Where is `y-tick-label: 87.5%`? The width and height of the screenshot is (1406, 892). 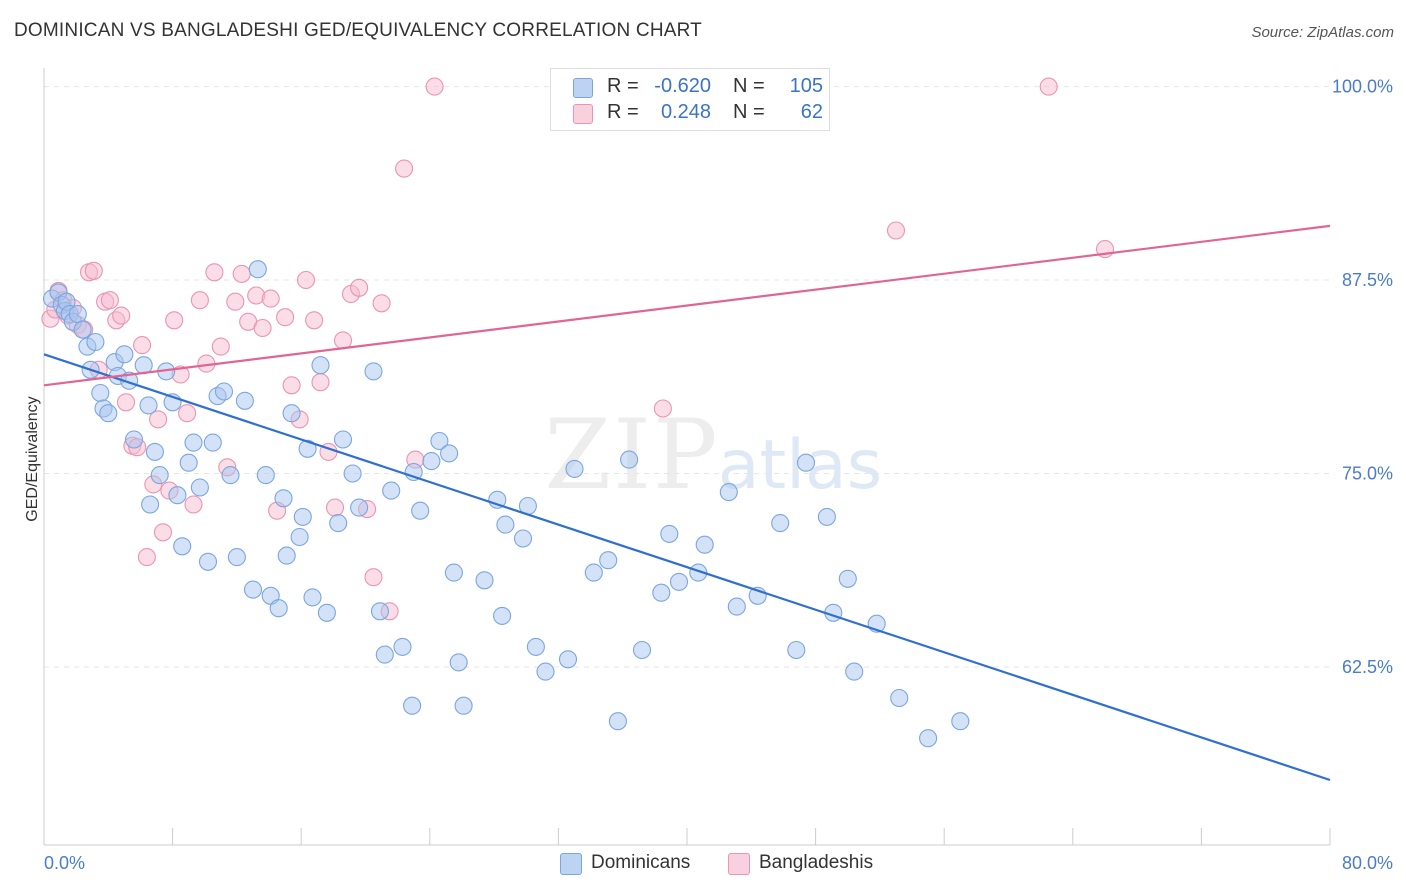
y-tick-label: 87.5% is located at coordinates (1367, 280).